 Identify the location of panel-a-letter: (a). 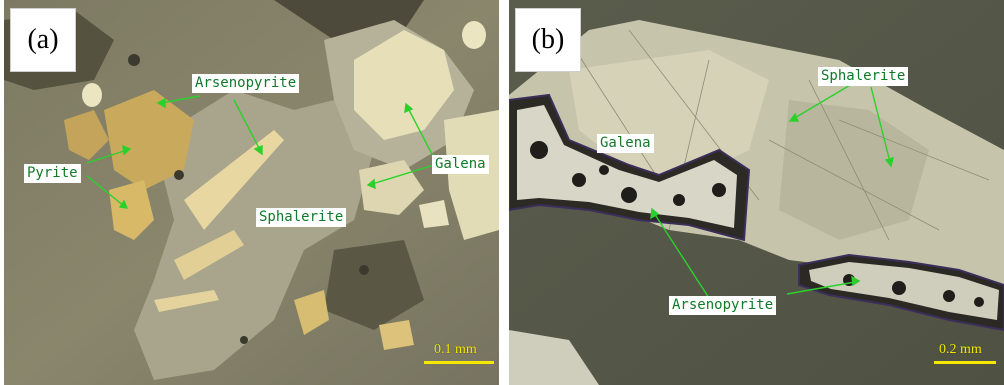
(43, 40).